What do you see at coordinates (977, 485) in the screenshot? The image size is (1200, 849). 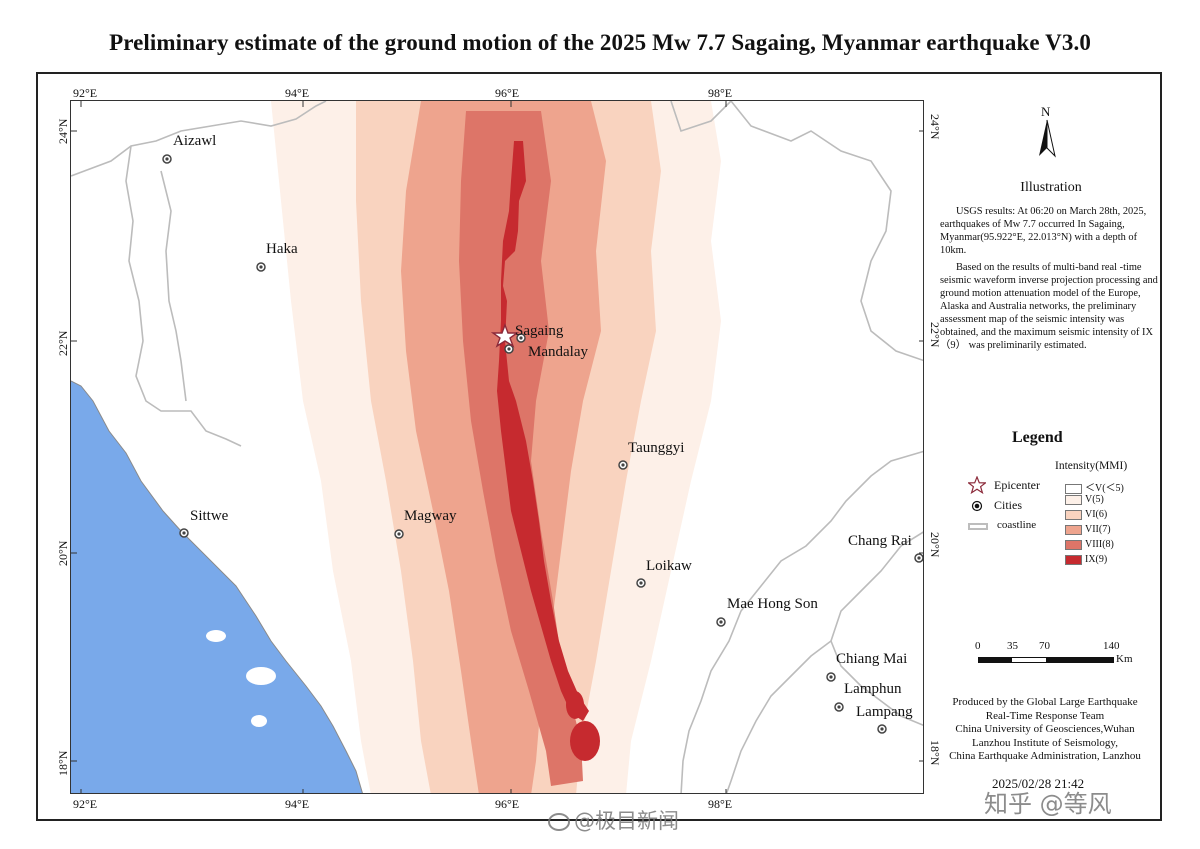 I see `legend-epicenter-icon` at bounding box center [977, 485].